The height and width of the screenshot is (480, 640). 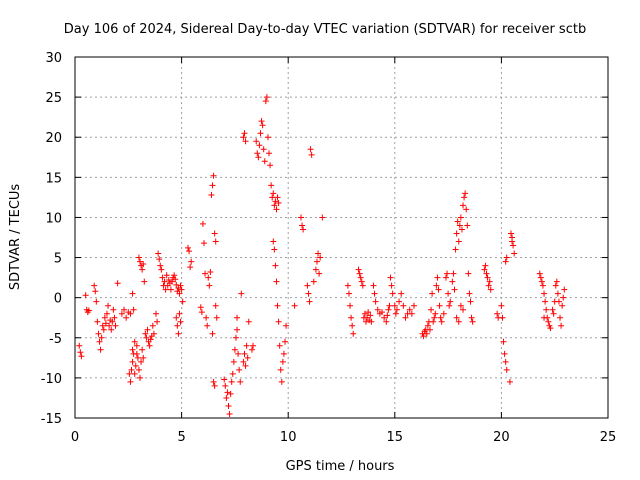 What do you see at coordinates (395, 437) in the screenshot?
I see `x-tick-label: 15` at bounding box center [395, 437].